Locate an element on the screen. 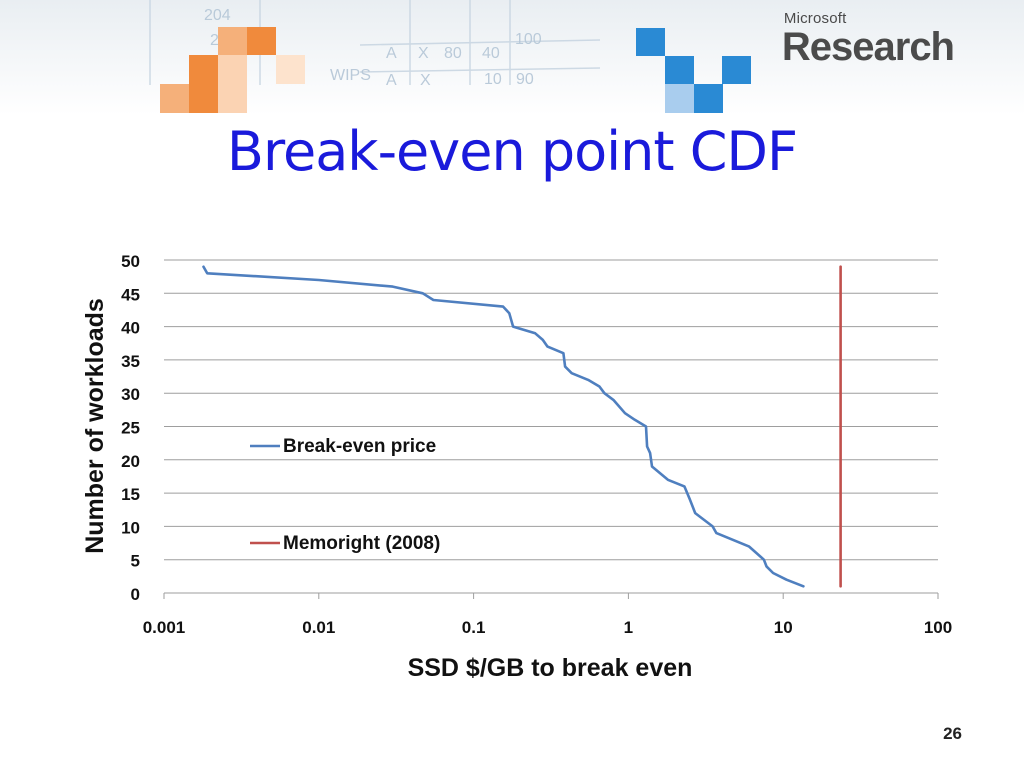 This screenshot has height=768, width=1024. svg-text: 40 is located at coordinates (491, 53).